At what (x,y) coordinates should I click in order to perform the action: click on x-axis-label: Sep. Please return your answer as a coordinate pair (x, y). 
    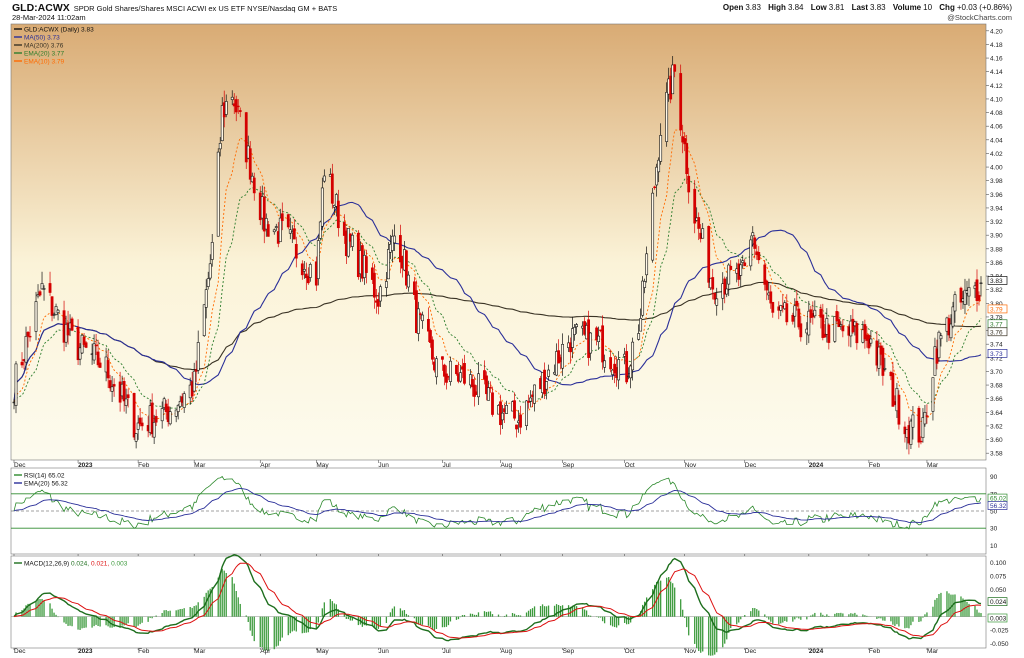
    Looking at the image, I should click on (569, 651).